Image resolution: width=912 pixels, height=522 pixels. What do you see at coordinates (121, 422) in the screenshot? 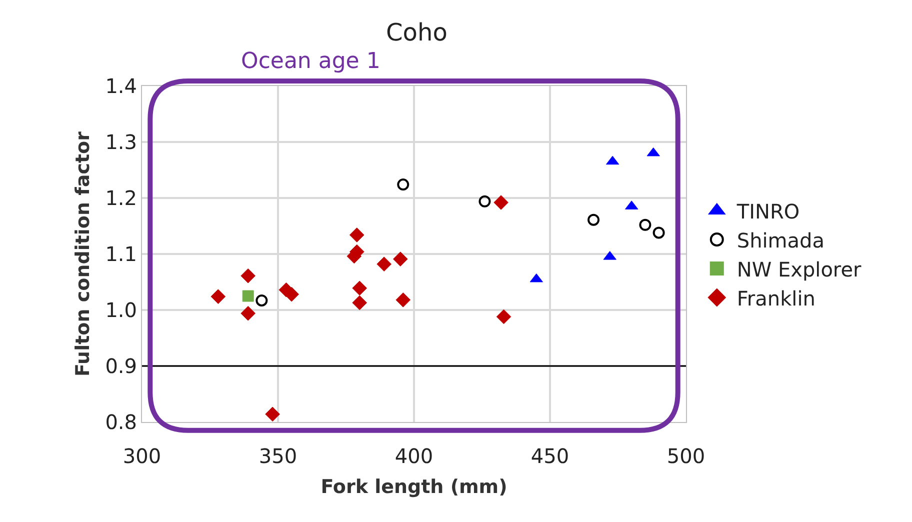
I see `y-tick-label: 0.8` at bounding box center [121, 422].